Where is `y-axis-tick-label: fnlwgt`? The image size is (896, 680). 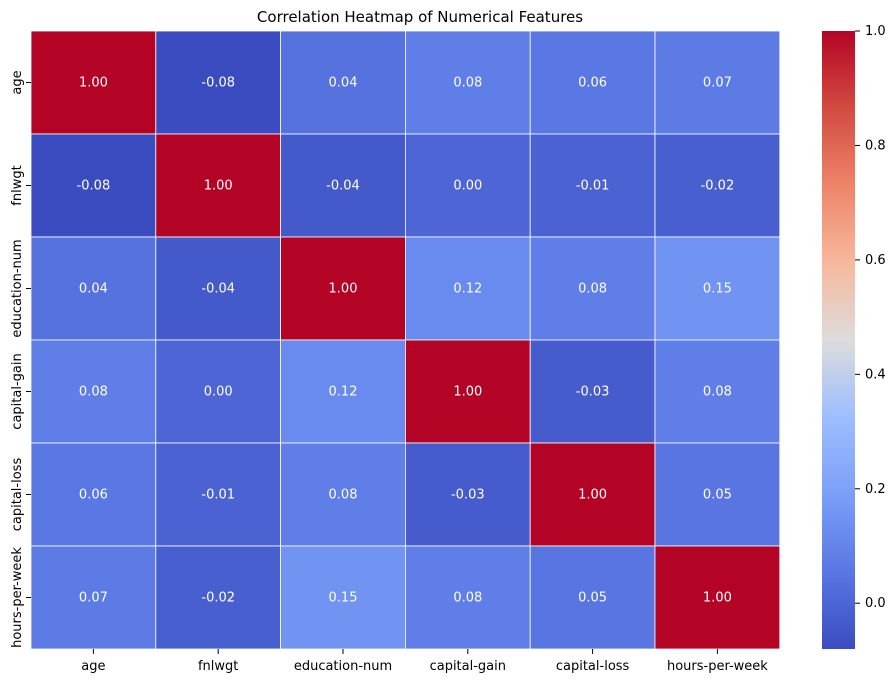
y-axis-tick-label: fnlwgt is located at coordinates (17, 185).